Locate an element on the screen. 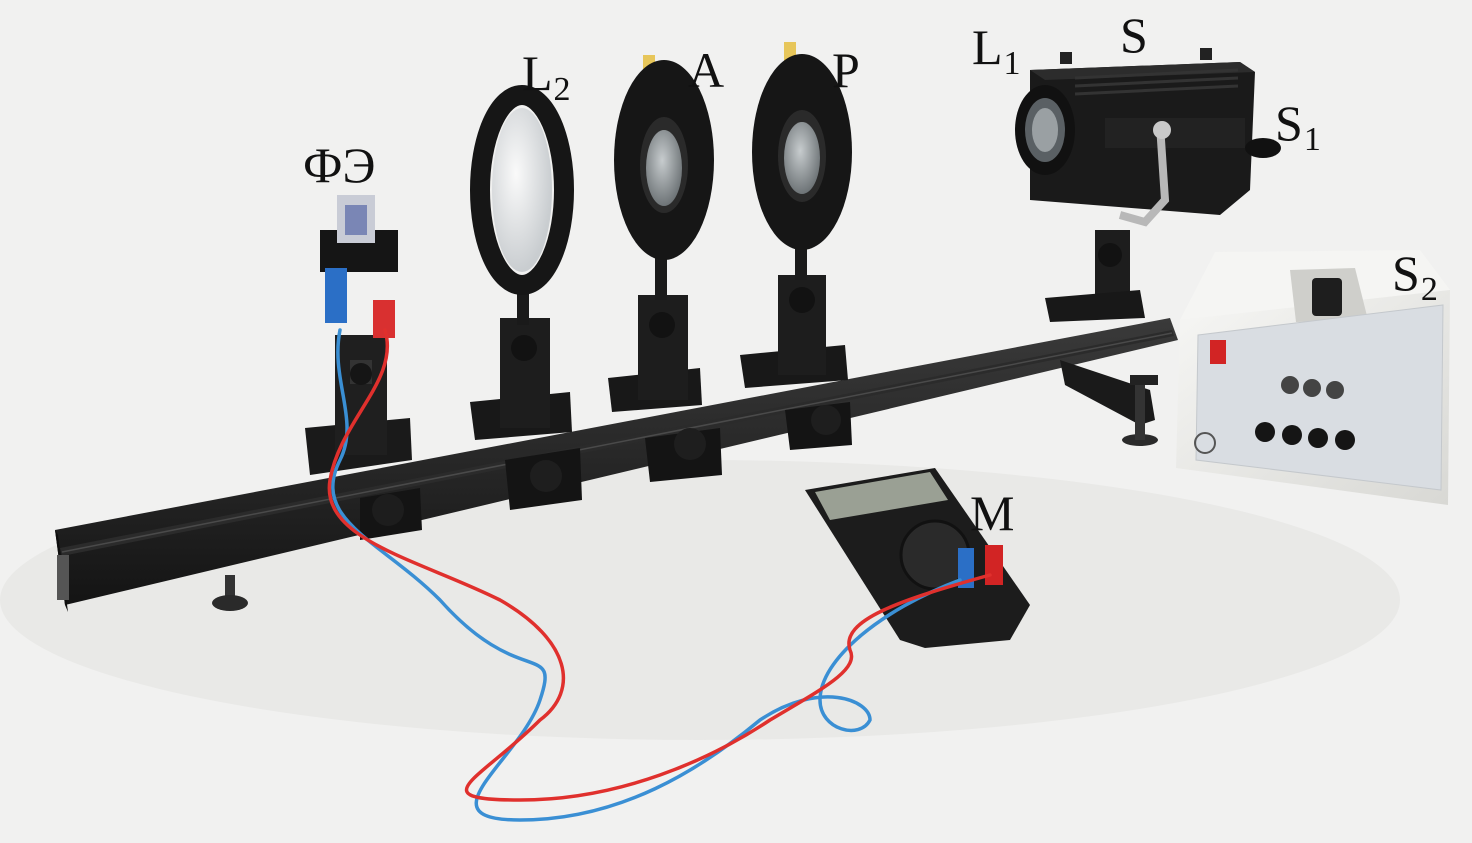  label-source-s2: S2 is located at coordinates (1415, 276).